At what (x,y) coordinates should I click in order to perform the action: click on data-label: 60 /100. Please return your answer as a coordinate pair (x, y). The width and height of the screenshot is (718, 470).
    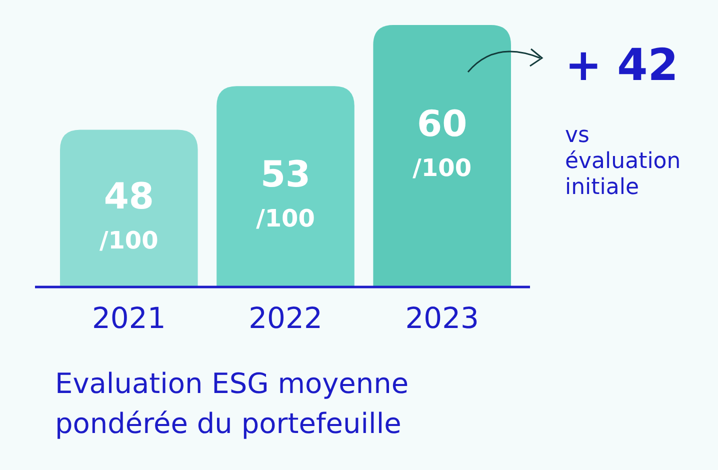
    Looking at the image, I should click on (442, 143).